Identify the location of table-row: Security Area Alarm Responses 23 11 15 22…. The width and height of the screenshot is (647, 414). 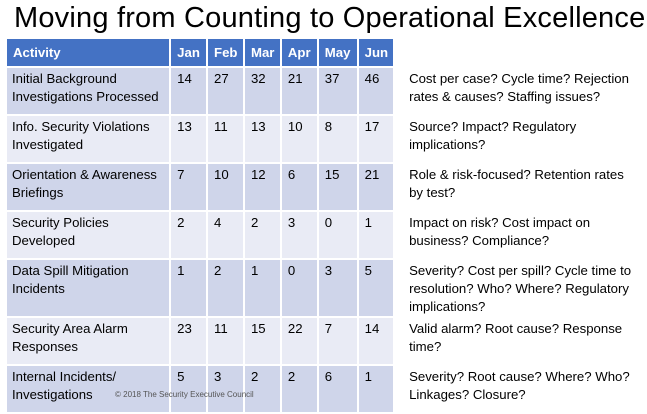
(325, 341).